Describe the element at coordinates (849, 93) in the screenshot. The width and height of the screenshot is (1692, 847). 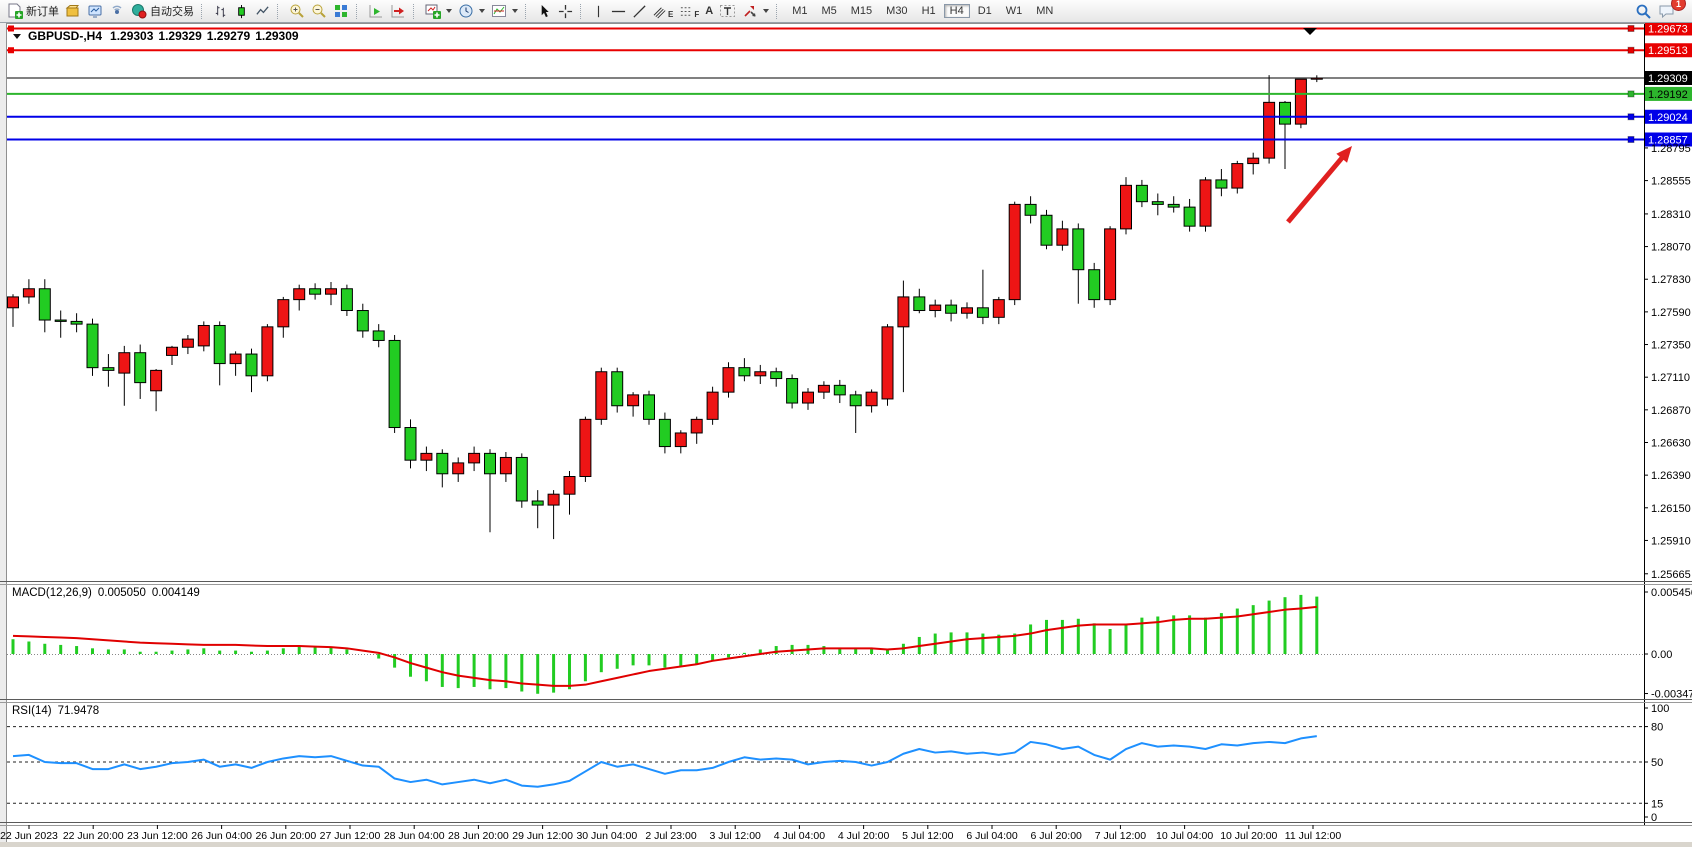
I see `horizontal-line-1.29192: 1.29192` at that location.